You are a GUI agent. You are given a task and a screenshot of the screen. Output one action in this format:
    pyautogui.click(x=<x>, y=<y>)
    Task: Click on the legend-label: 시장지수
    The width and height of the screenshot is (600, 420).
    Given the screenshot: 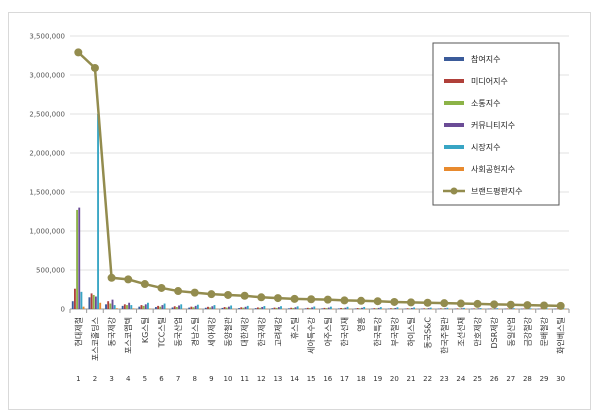 What is the action you would take?
    pyautogui.click(x=485, y=147)
    